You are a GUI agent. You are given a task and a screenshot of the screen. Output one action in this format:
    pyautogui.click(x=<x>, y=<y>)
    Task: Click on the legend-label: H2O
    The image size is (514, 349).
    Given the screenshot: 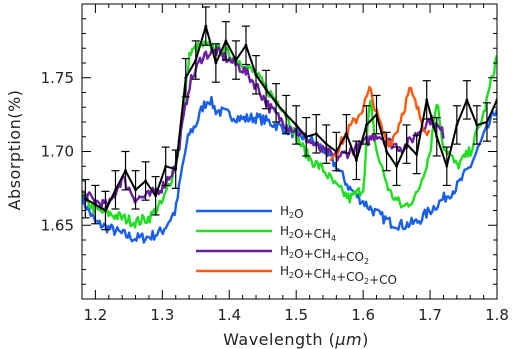 What is the action you would take?
    pyautogui.click(x=292, y=212)
    